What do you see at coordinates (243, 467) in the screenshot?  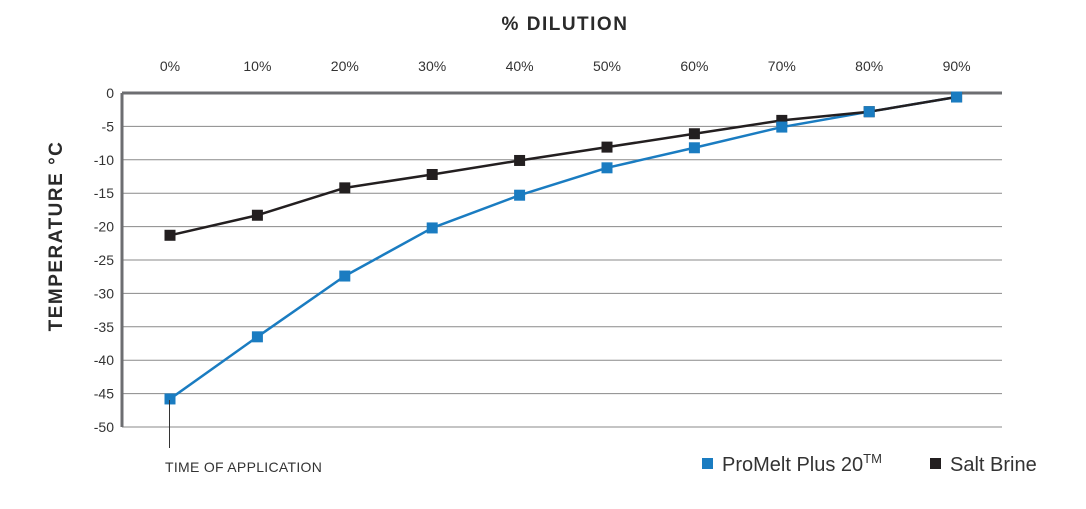 I see `annotation-time-of-application: TIME OF APPLICATION` at bounding box center [243, 467].